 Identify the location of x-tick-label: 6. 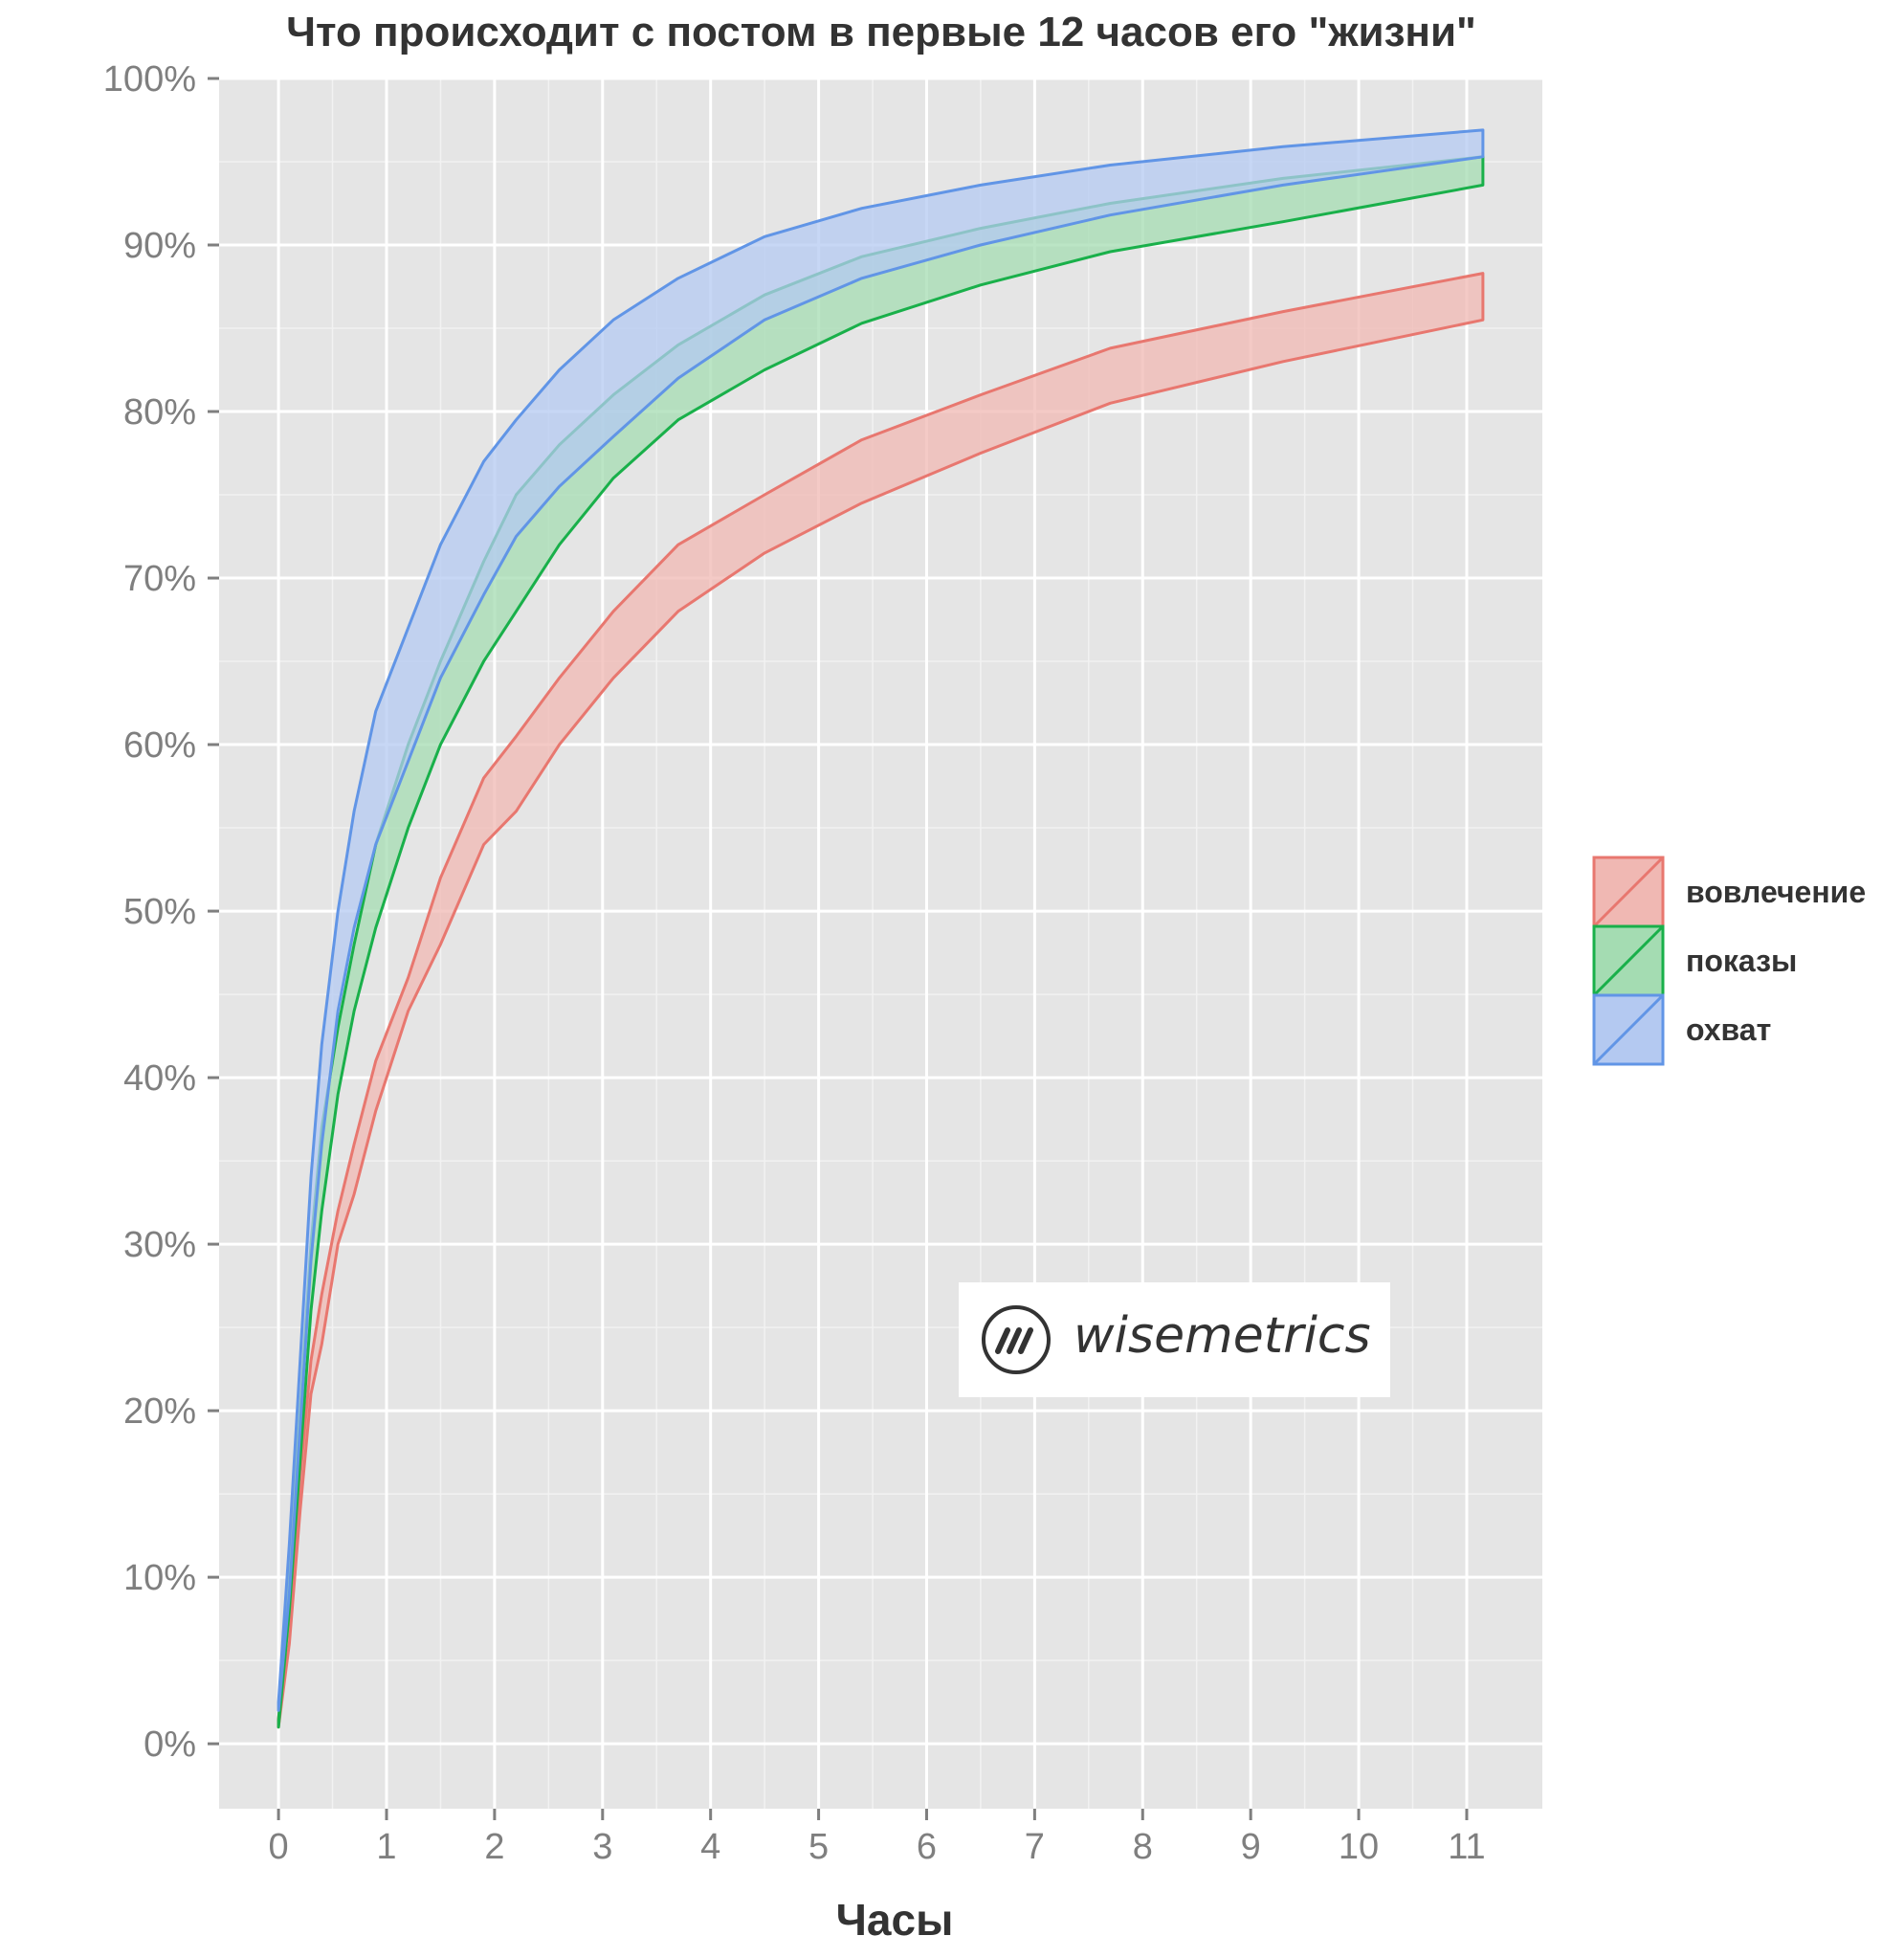
(927, 1847).